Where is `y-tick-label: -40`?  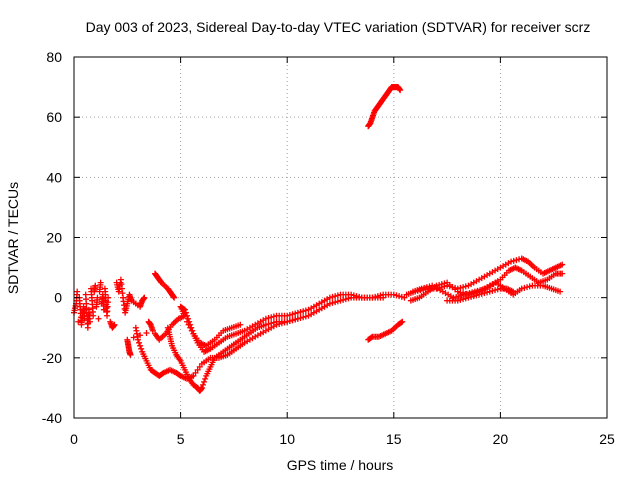 y-tick-label: -40 is located at coordinates (52, 418).